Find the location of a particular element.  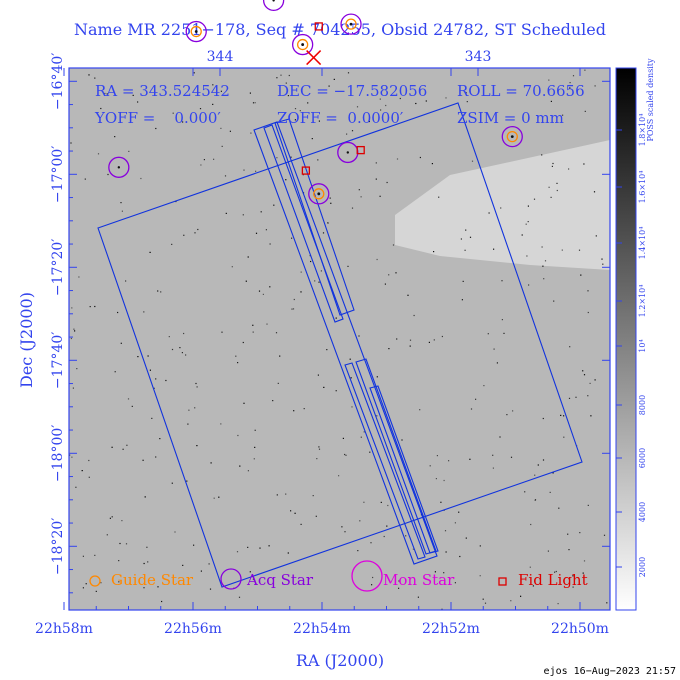

legend-guide-label: Guide Star is located at coordinates (152, 580).